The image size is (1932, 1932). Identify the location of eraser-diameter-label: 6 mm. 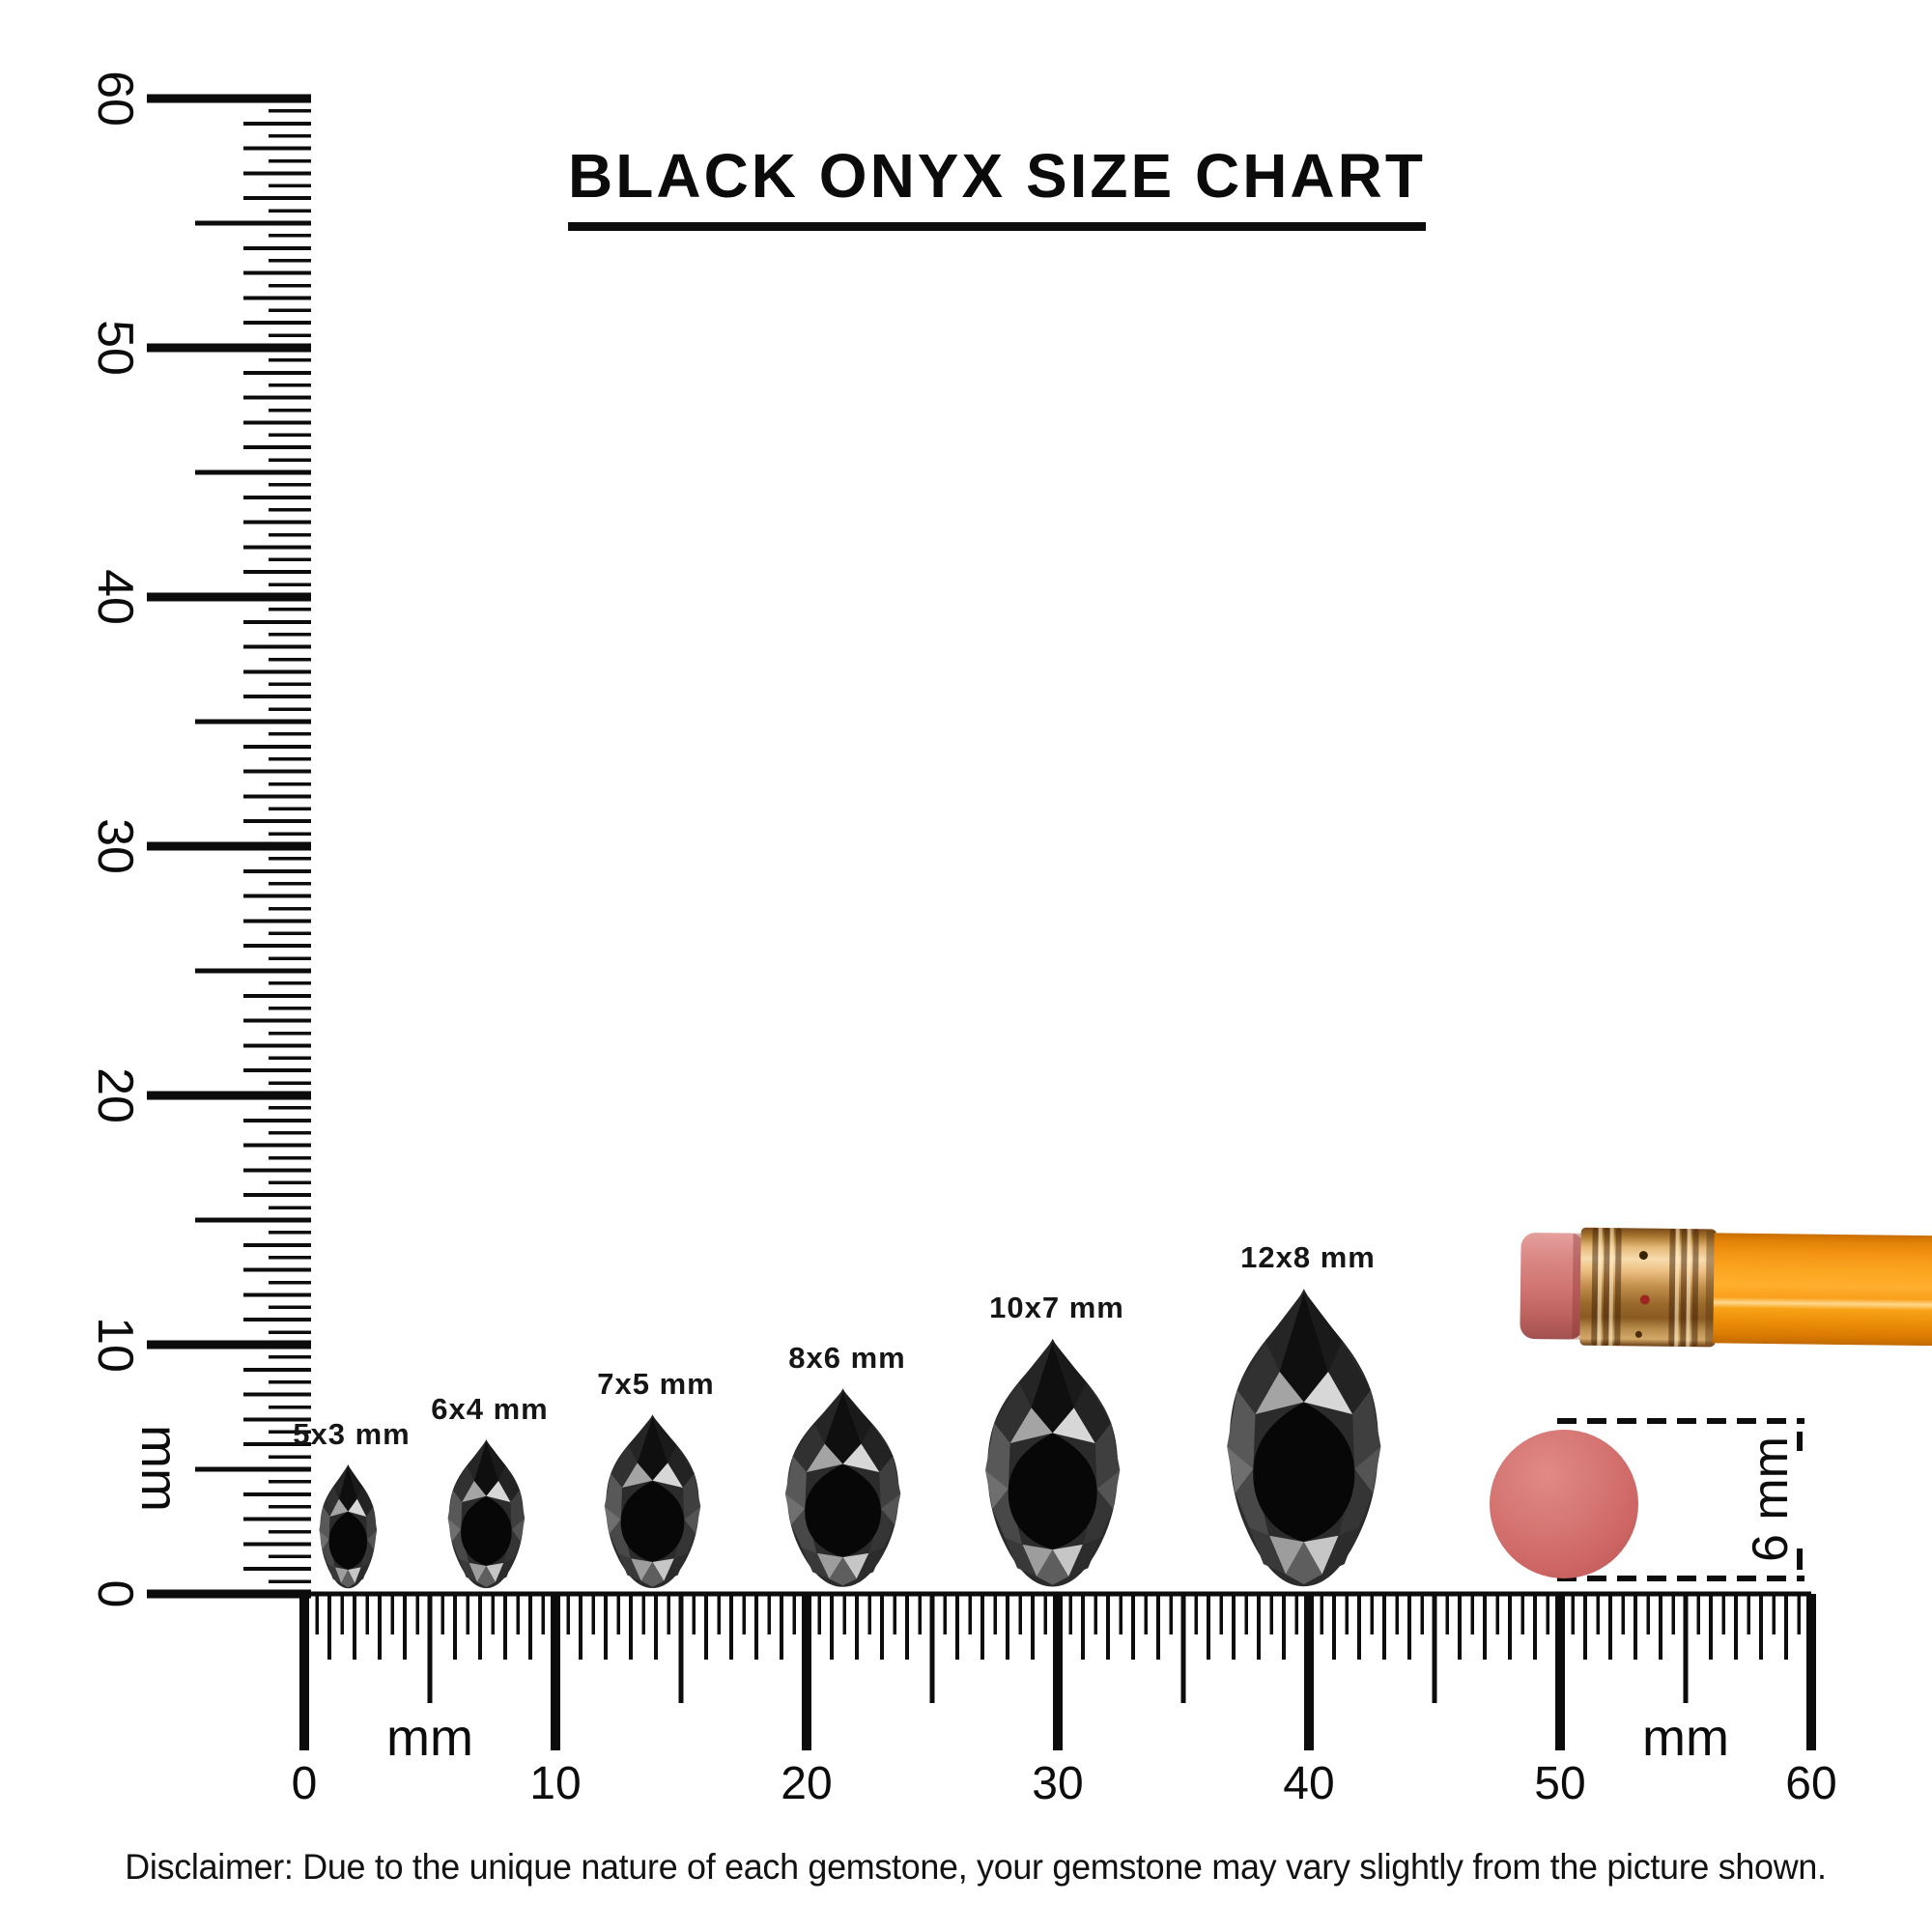
(1771, 1499).